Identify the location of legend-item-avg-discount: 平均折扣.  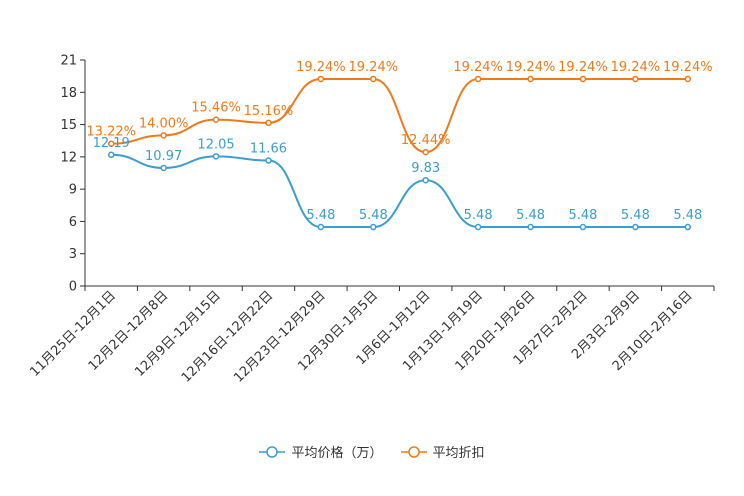
(442, 451).